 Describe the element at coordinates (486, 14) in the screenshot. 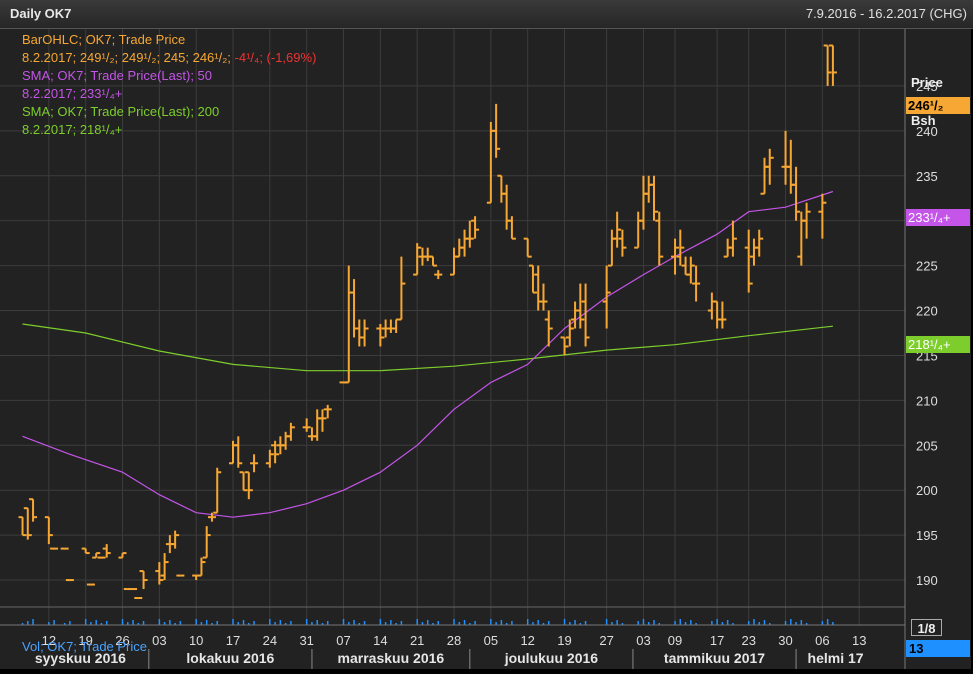

I see `window-titlebar: Daily OK7 7.9.2016 - 16.2.2017 (CHG)` at that location.